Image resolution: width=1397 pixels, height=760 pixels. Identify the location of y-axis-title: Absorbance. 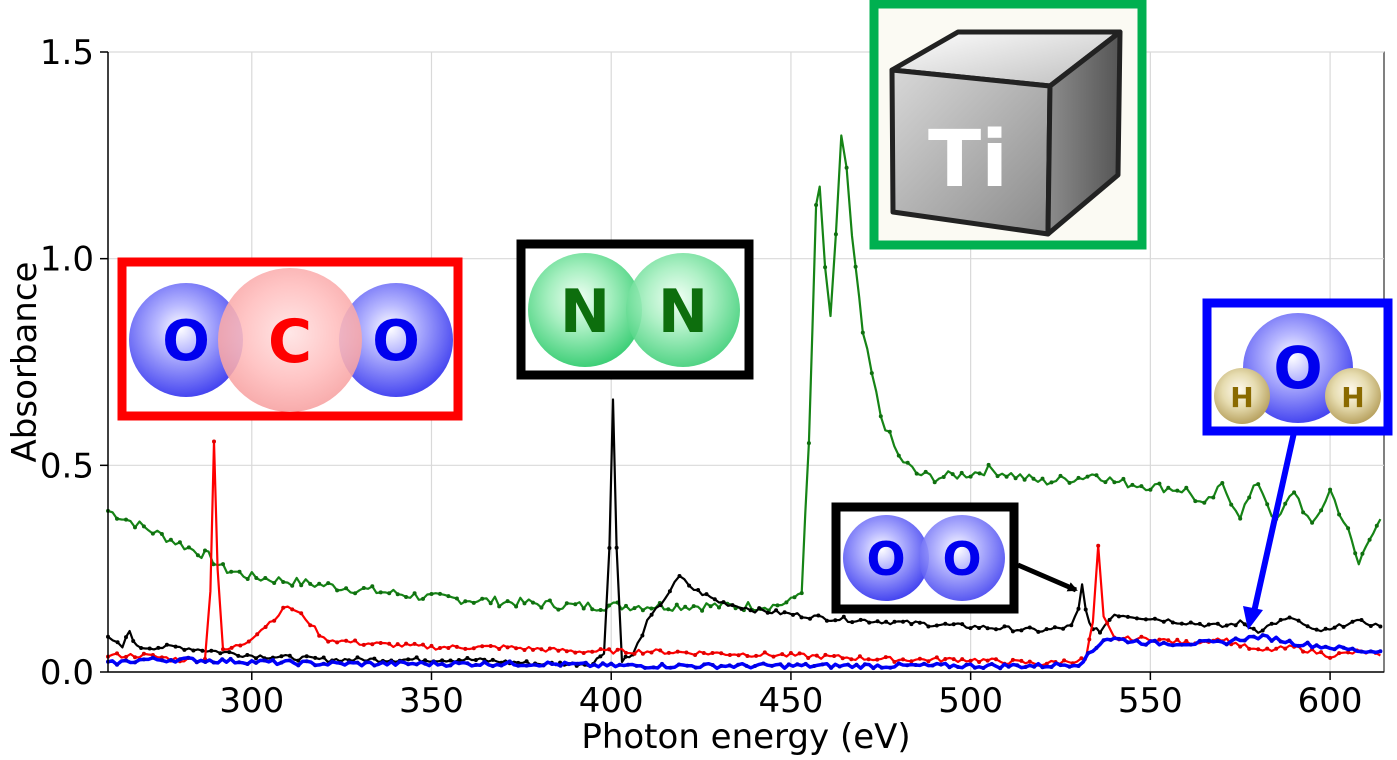
(25, 362).